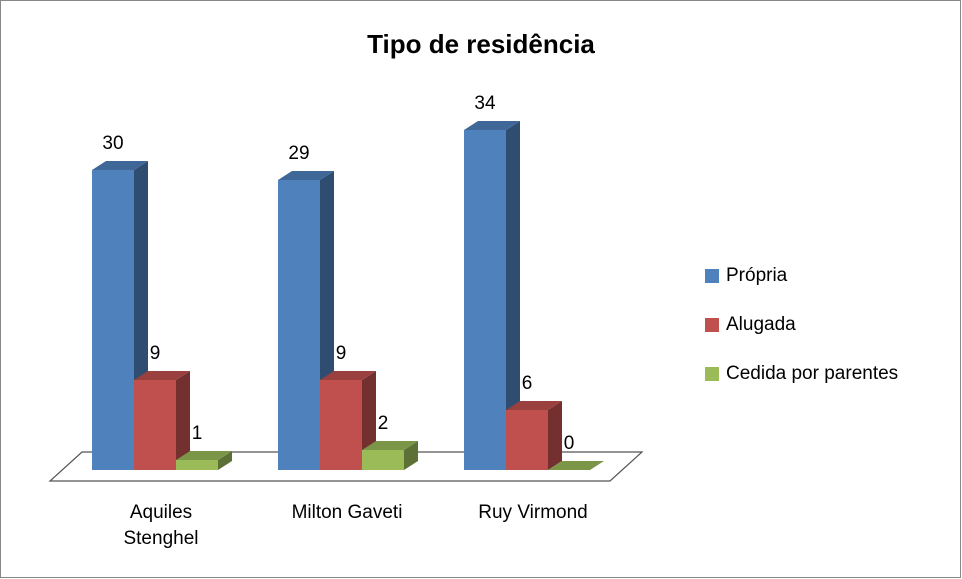  I want to click on data-label: 1, so click(197, 433).